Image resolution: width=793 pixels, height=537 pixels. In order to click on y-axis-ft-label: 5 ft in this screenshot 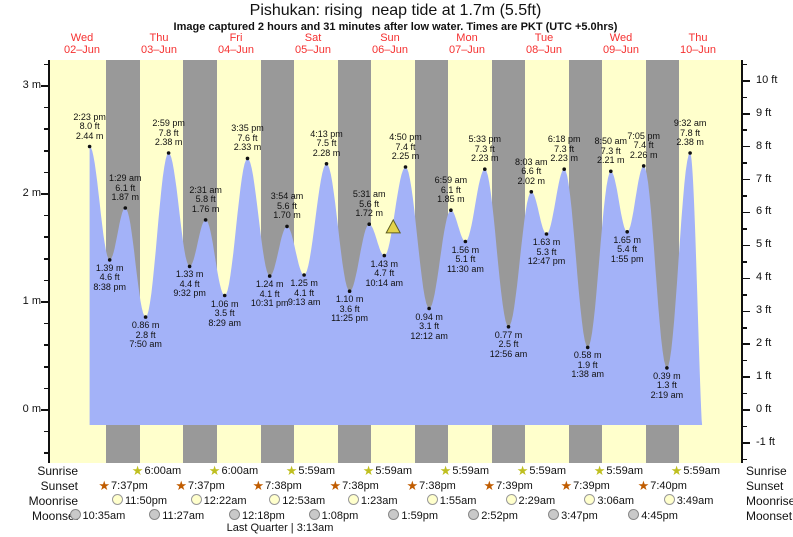, I will do `click(764, 244)`.